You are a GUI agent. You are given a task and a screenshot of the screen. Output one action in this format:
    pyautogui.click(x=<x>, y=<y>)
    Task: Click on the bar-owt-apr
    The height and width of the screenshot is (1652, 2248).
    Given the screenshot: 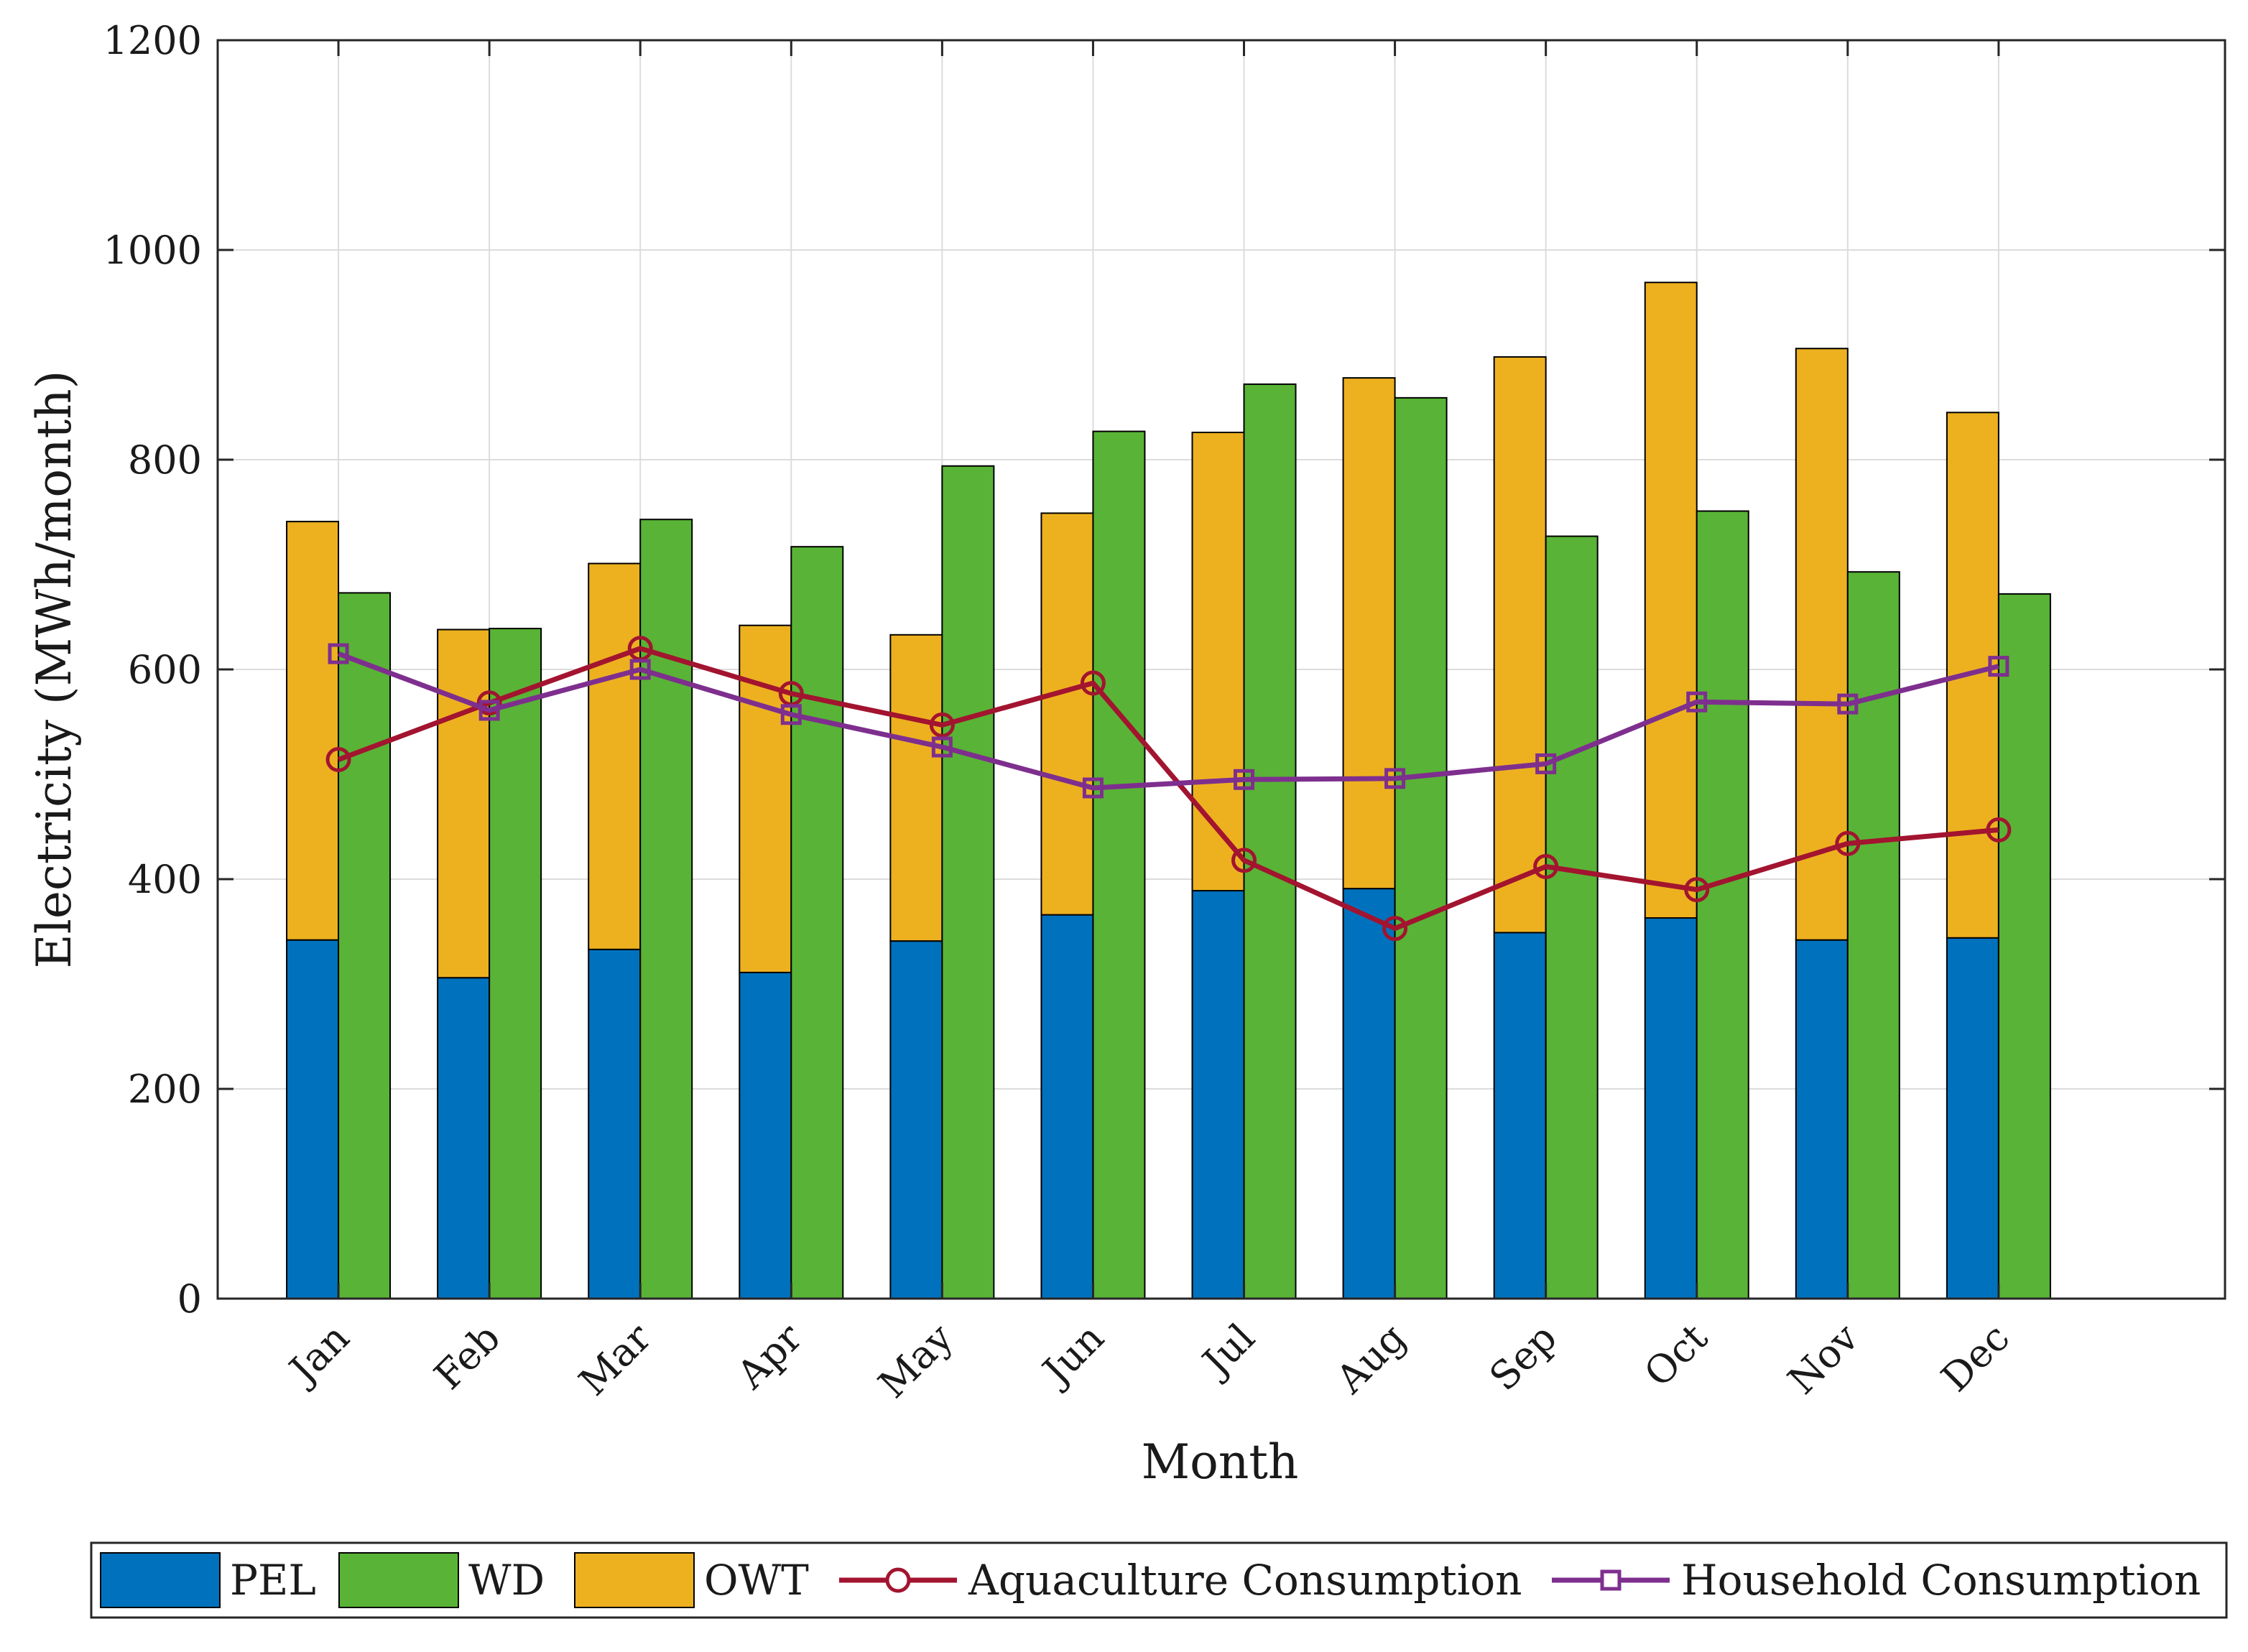 What is the action you would take?
    pyautogui.click(x=765, y=798)
    